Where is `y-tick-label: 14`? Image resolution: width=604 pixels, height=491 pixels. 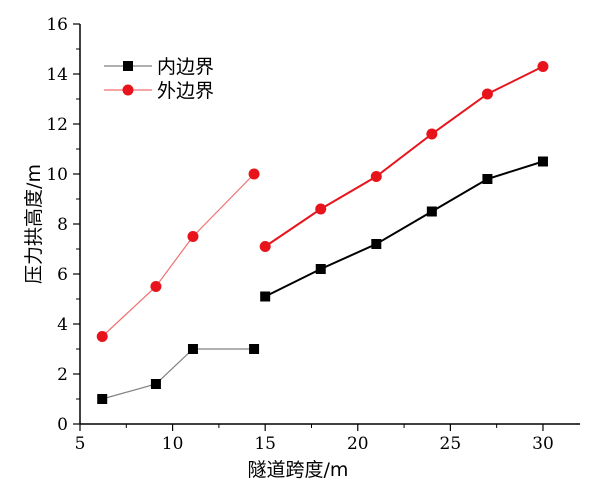 y-tick-label: 14 is located at coordinates (57, 75).